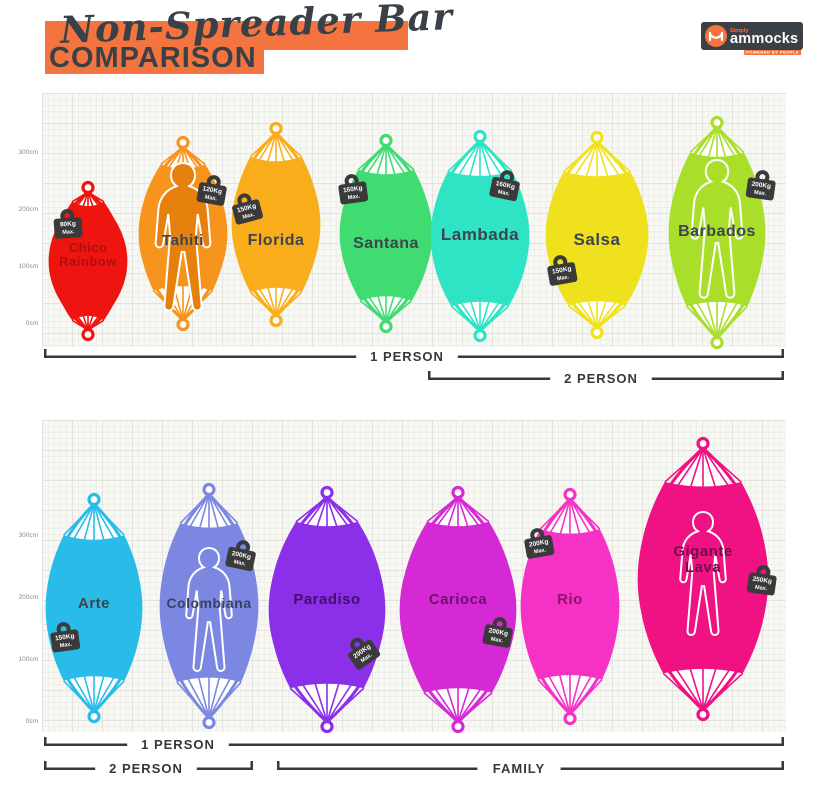 Image resolution: width=824 pixels, height=800 pixels. What do you see at coordinates (241, 555) in the screenshot?
I see `badge-max-load: 200Kg` at bounding box center [241, 555].